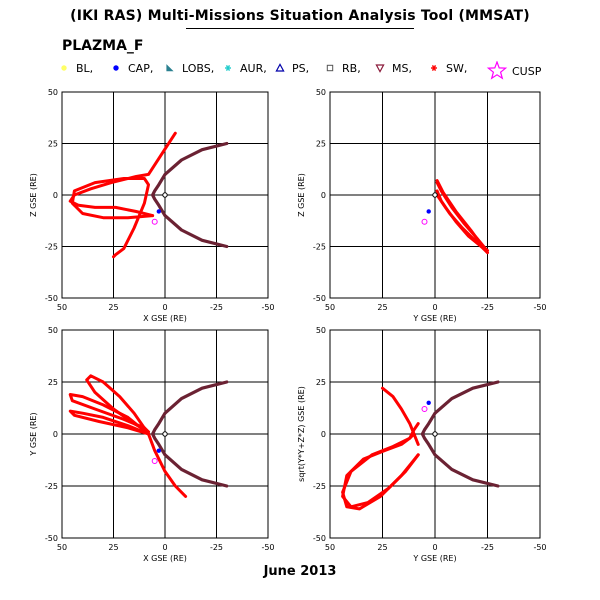 The image size is (600, 600). I want to click on legend-item-ps: PS,, so click(290, 68).